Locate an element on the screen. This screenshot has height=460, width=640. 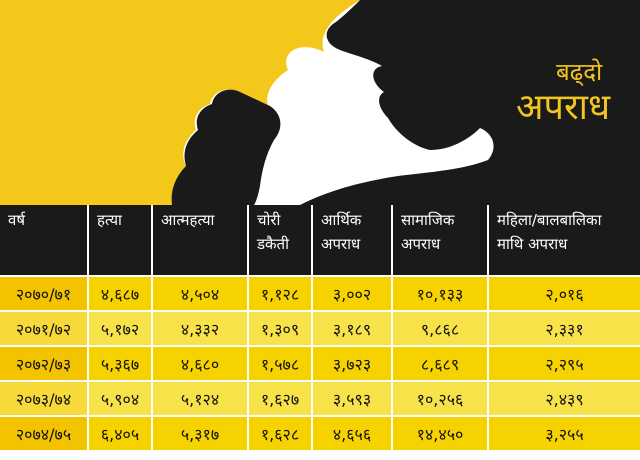
cell-women-children: २,०१६ is located at coordinates (563, 293).